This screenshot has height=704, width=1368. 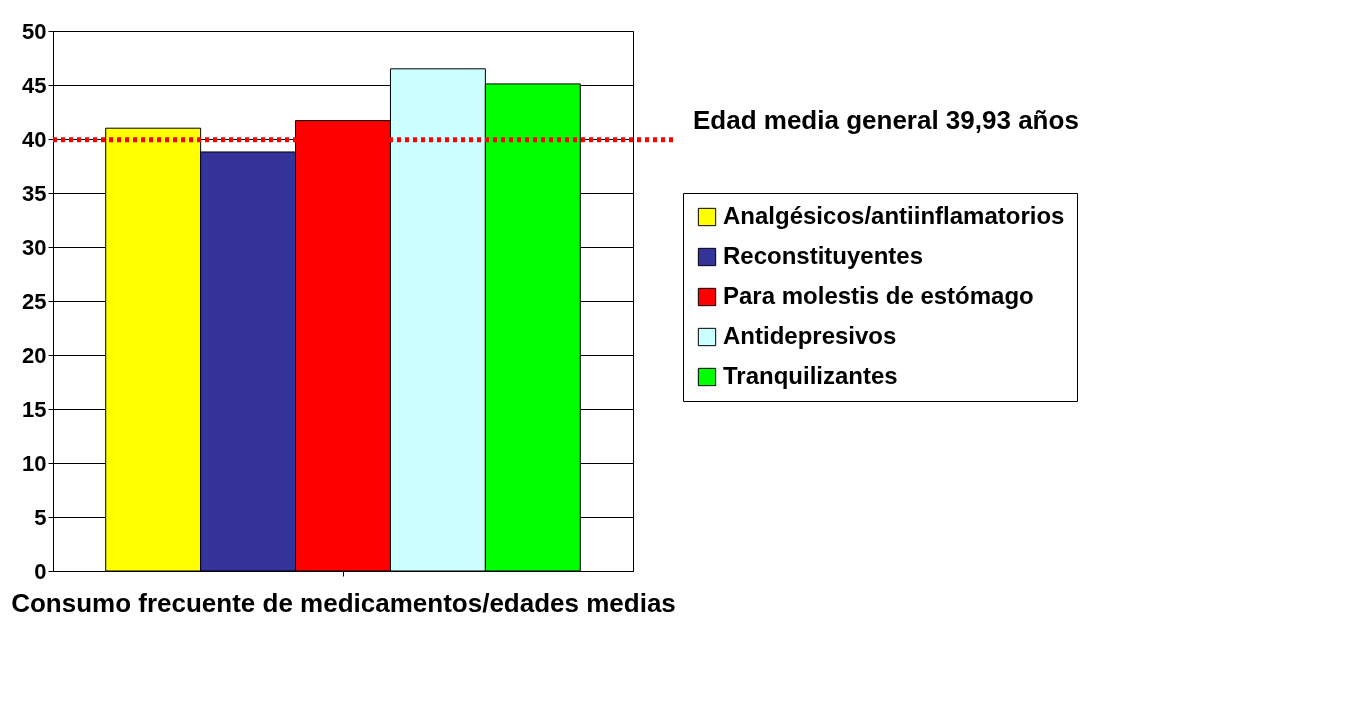 I want to click on legend-label: Analgésicos/antiinflamatorios, so click(x=894, y=215).